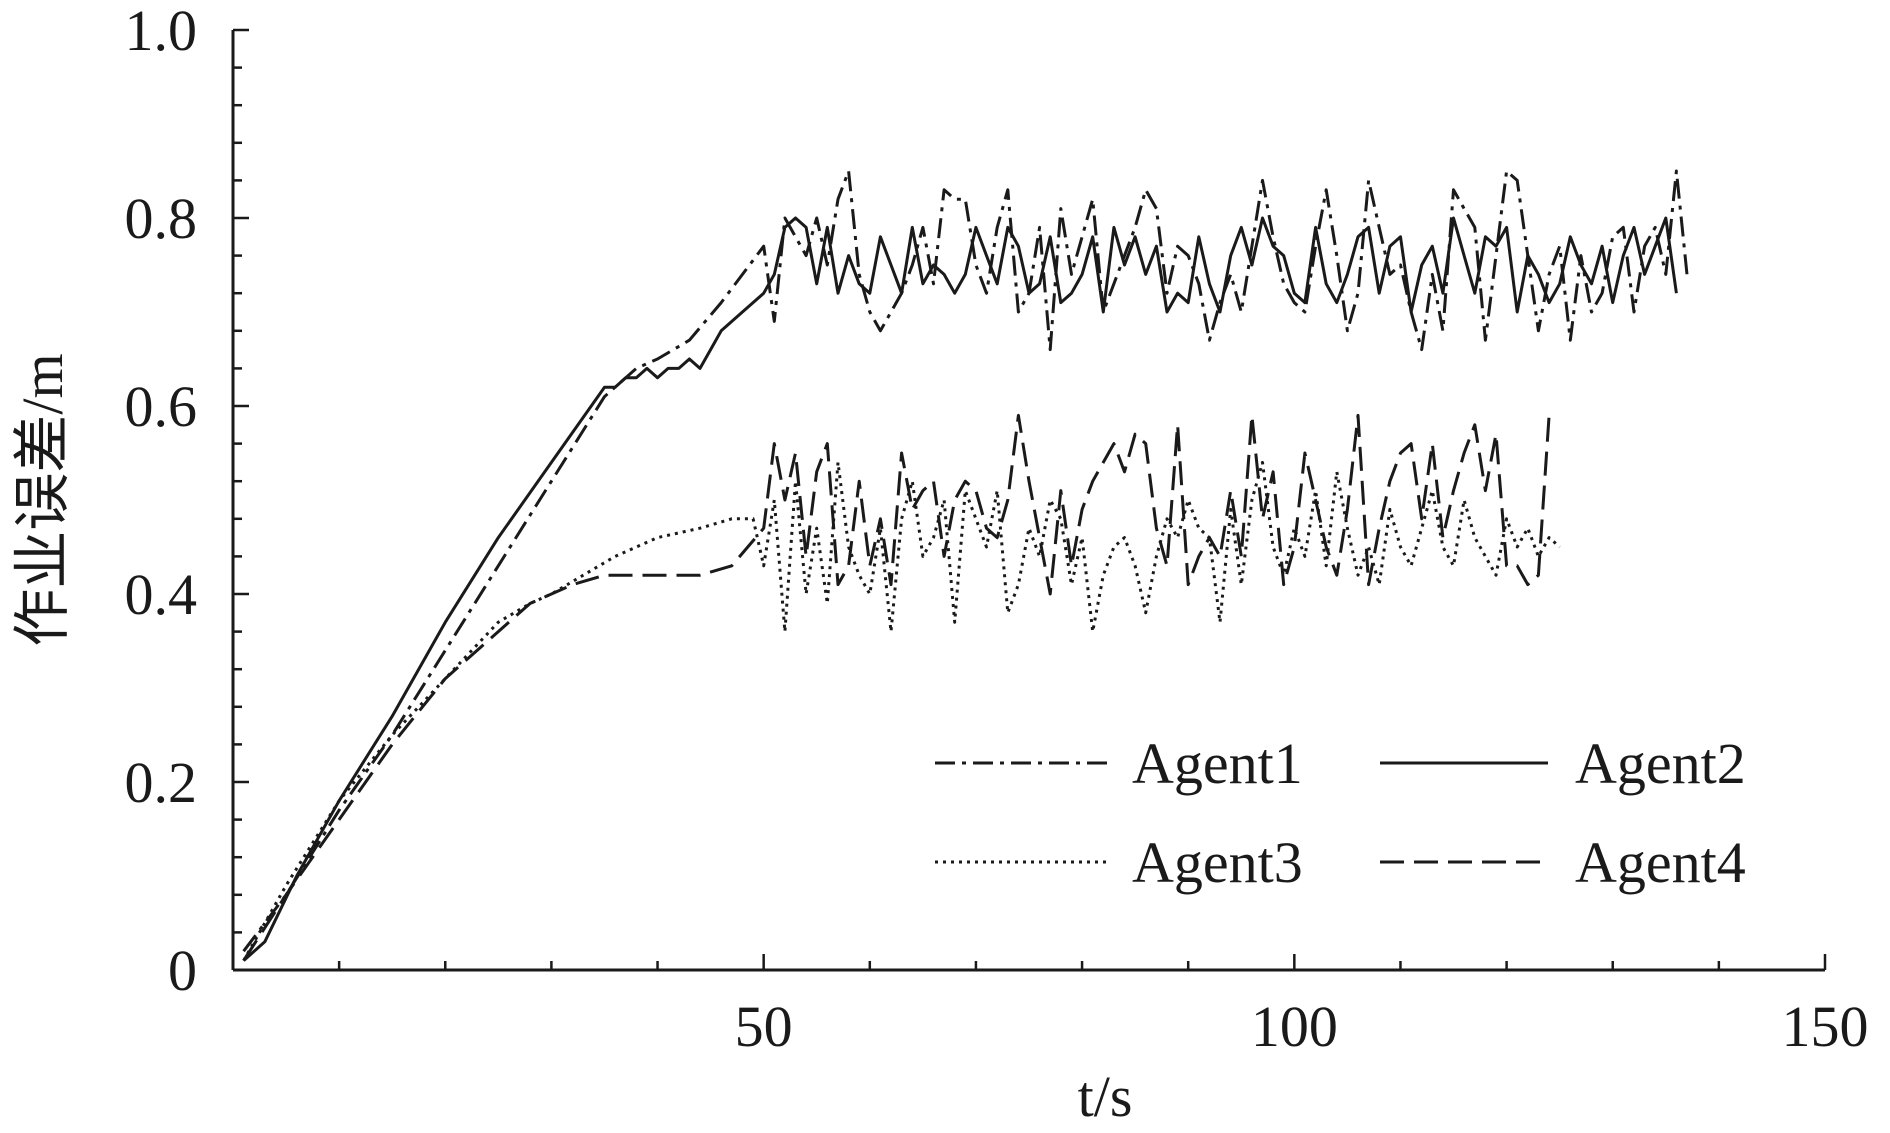 The image size is (1890, 1133). What do you see at coordinates (161, 782) in the screenshot?
I see `y-tick-label: 0.2` at bounding box center [161, 782].